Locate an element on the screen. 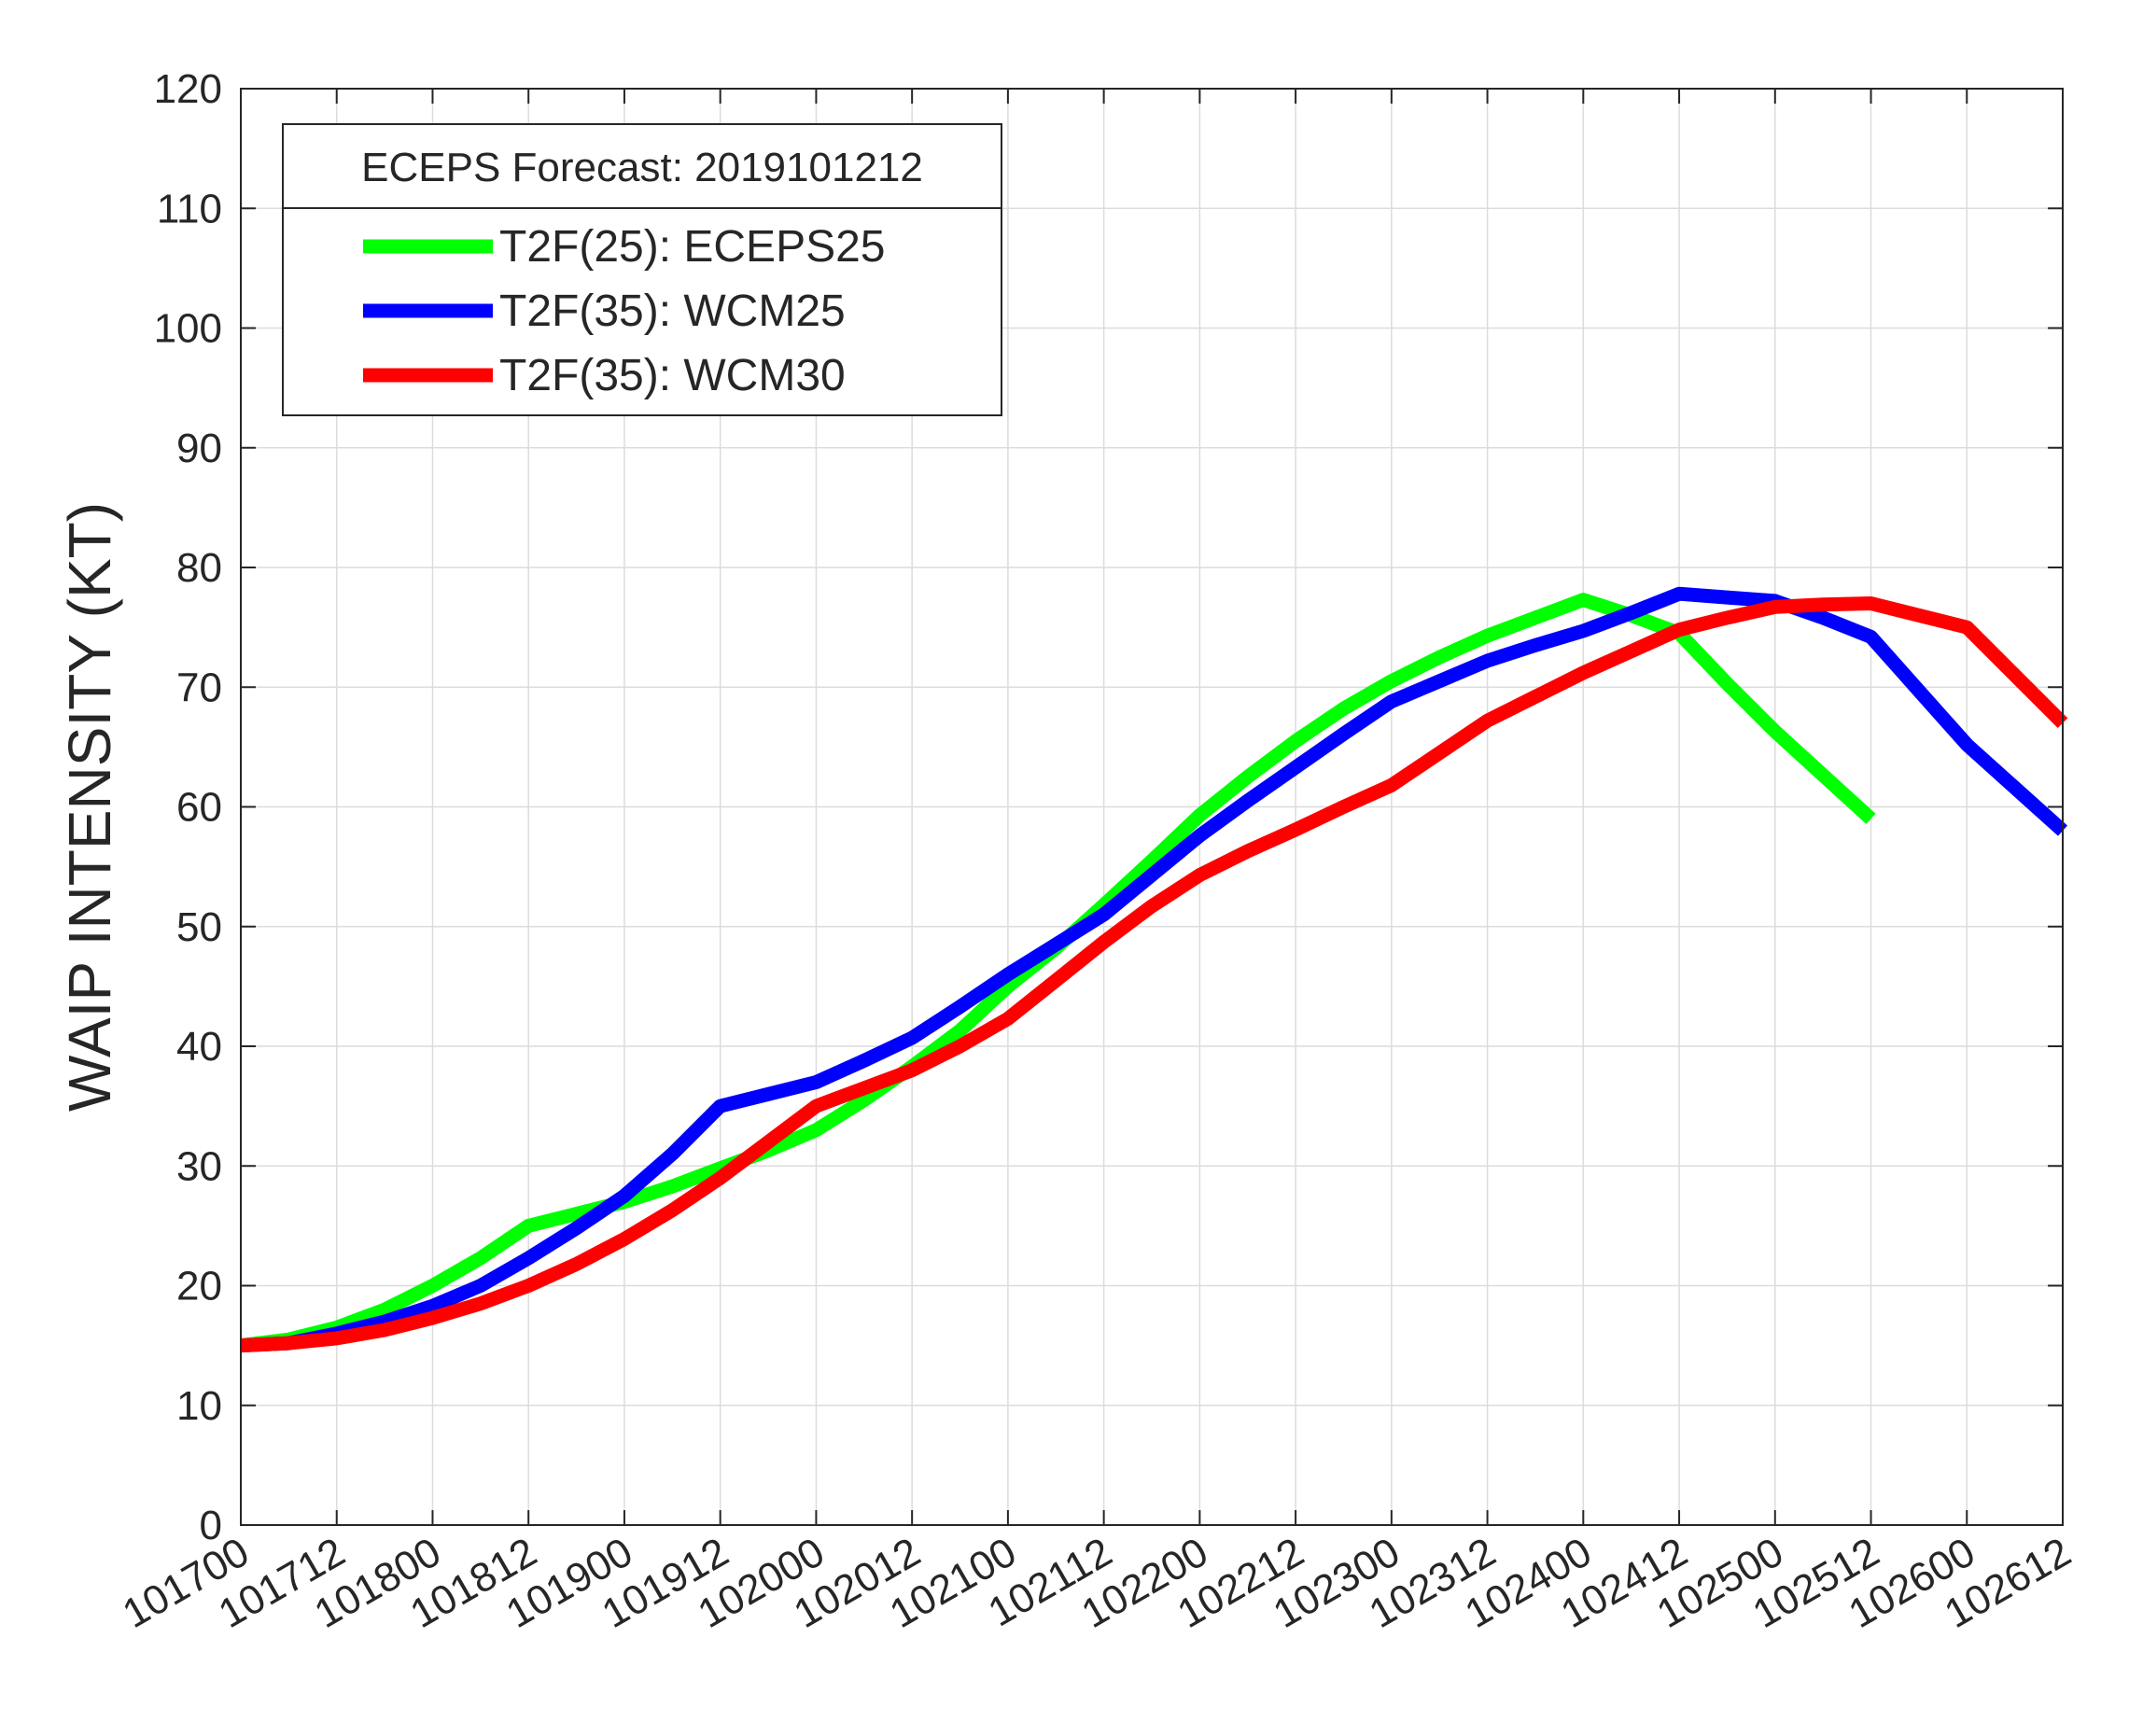 Image resolution: width=2129 pixels, height=1736 pixels. y-tick-label: 80 is located at coordinates (199, 568).